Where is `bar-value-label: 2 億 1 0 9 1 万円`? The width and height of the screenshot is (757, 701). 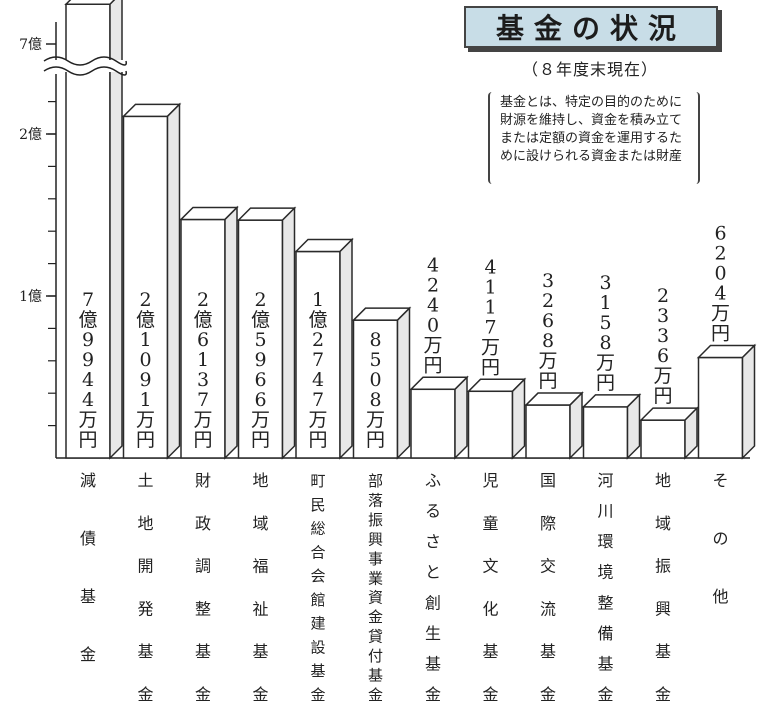
bar-value-label: 2 億 1 0 9 1 万円 is located at coordinates (145, 370).